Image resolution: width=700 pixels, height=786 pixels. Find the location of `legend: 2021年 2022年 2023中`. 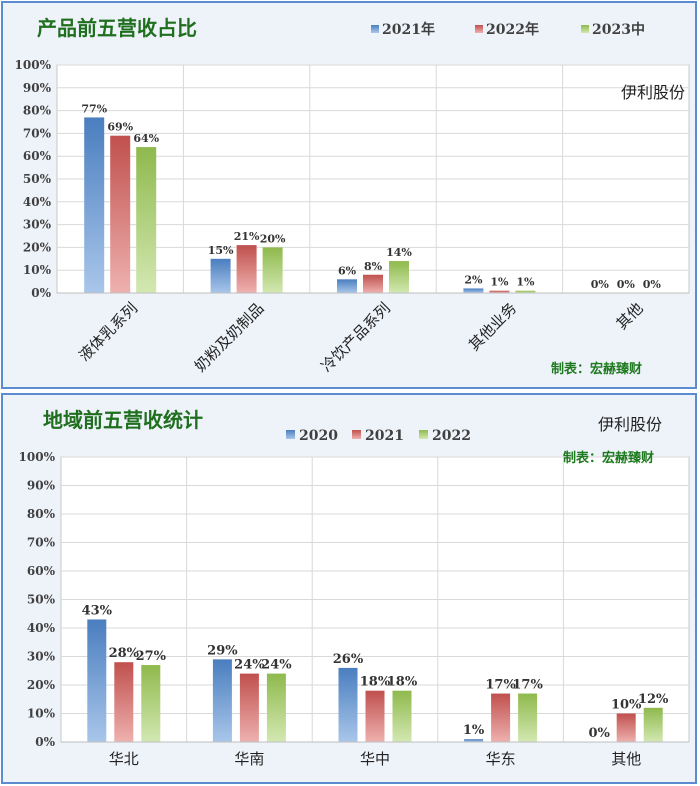

legend: 2021年 2022年 2023中 is located at coordinates (508, 29).